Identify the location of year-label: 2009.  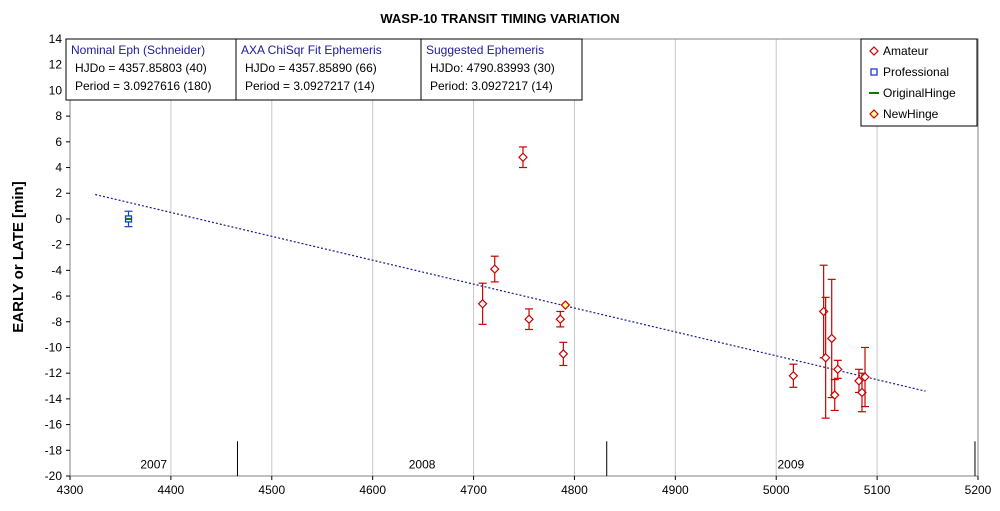
(790, 464).